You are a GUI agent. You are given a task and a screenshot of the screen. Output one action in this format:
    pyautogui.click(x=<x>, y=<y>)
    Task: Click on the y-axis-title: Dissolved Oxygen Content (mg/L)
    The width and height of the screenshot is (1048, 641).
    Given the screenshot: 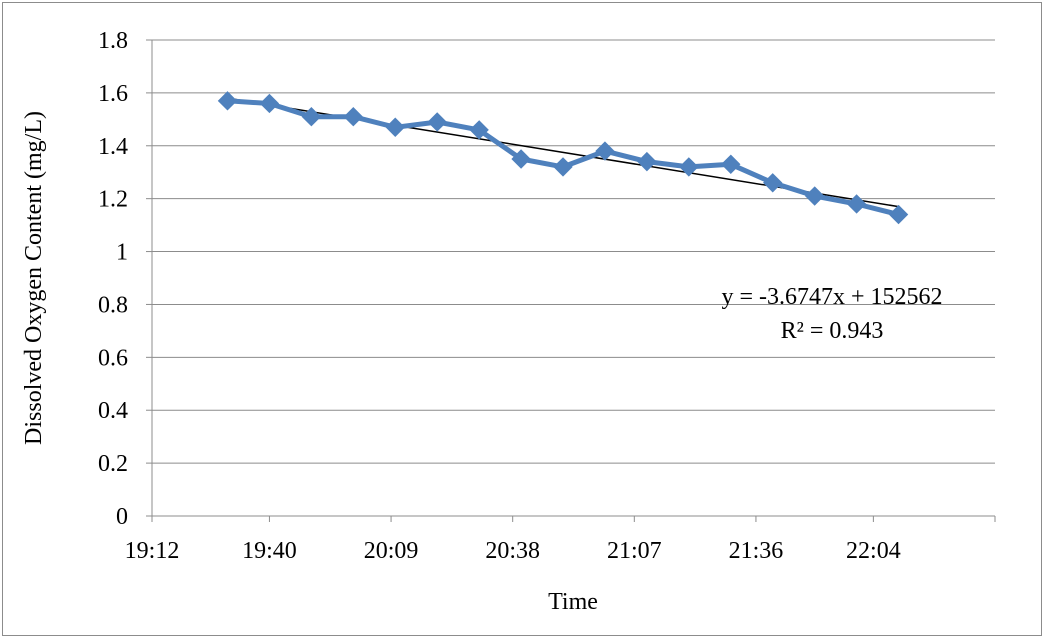 What is the action you would take?
    pyautogui.click(x=34, y=278)
    